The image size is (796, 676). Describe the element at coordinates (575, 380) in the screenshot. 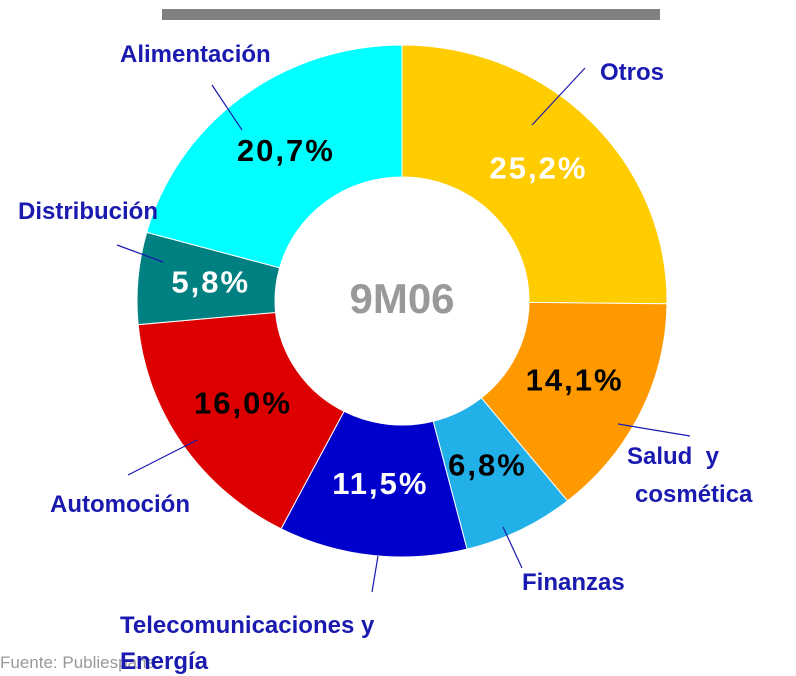

I see `value-label: 14,1%` at that location.